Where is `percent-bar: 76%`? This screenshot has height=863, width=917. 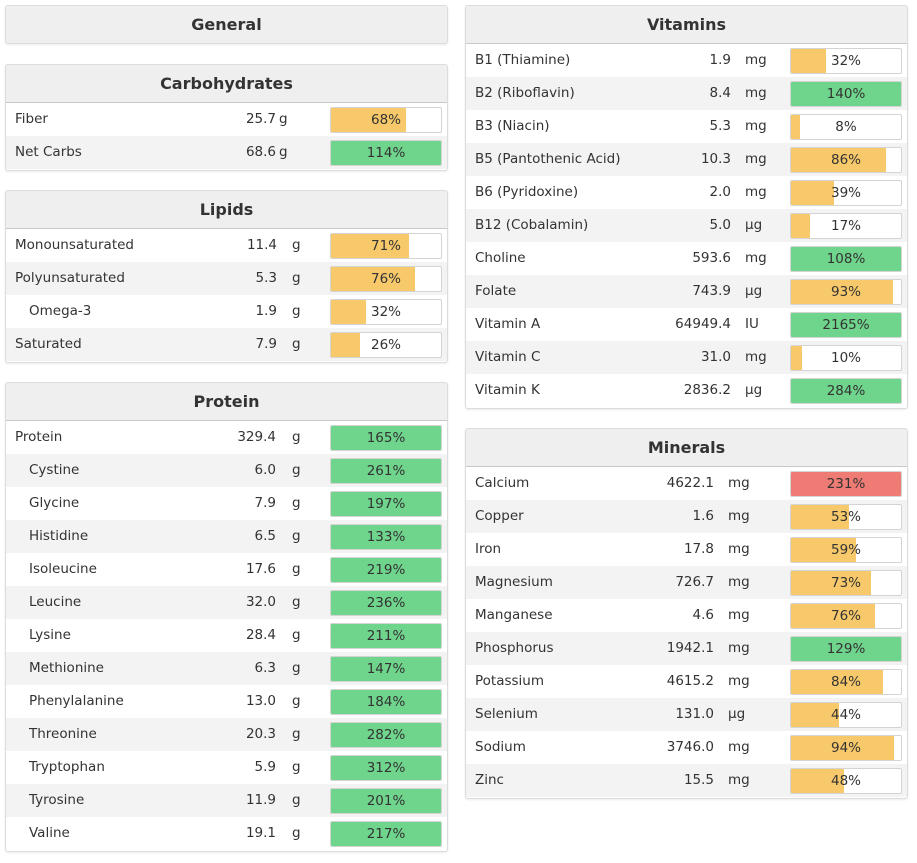
percent-bar: 76% is located at coordinates (386, 279).